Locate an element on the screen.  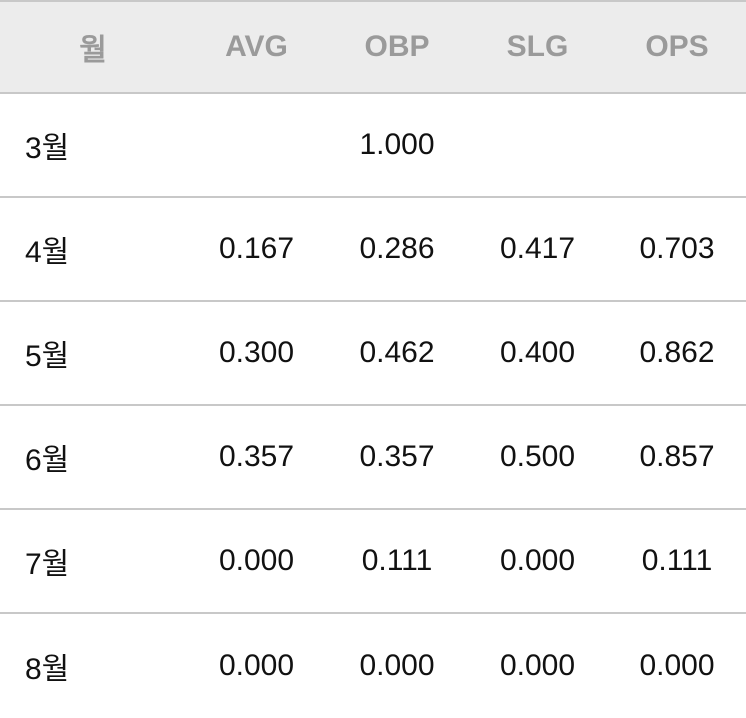
stat-cell: 0.417 is located at coordinates (537, 248).